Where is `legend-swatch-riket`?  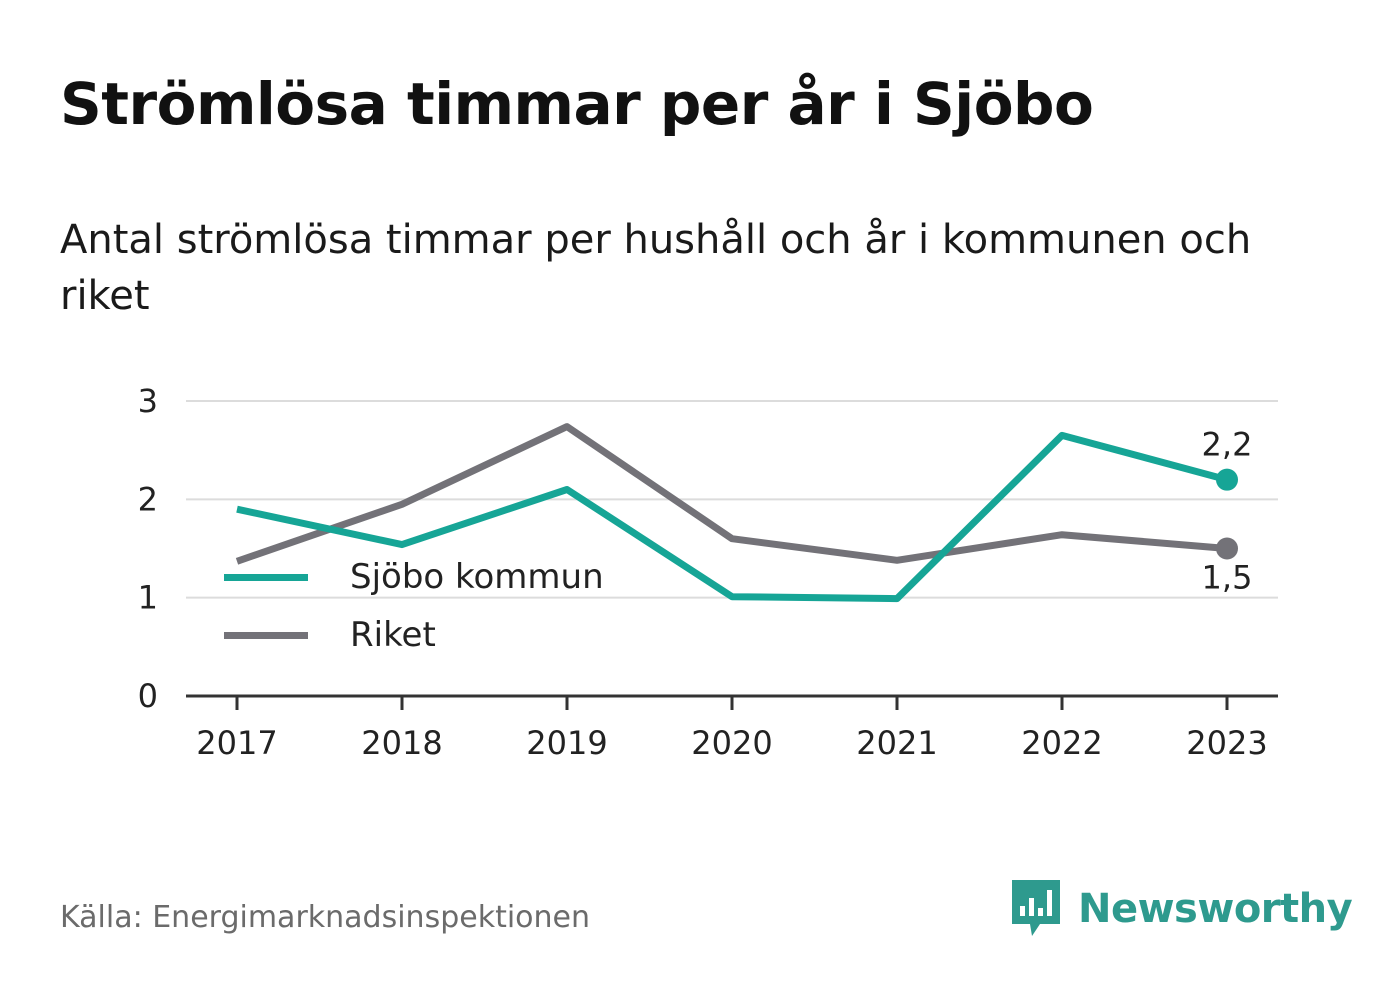 legend-swatch-riket is located at coordinates (266, 635).